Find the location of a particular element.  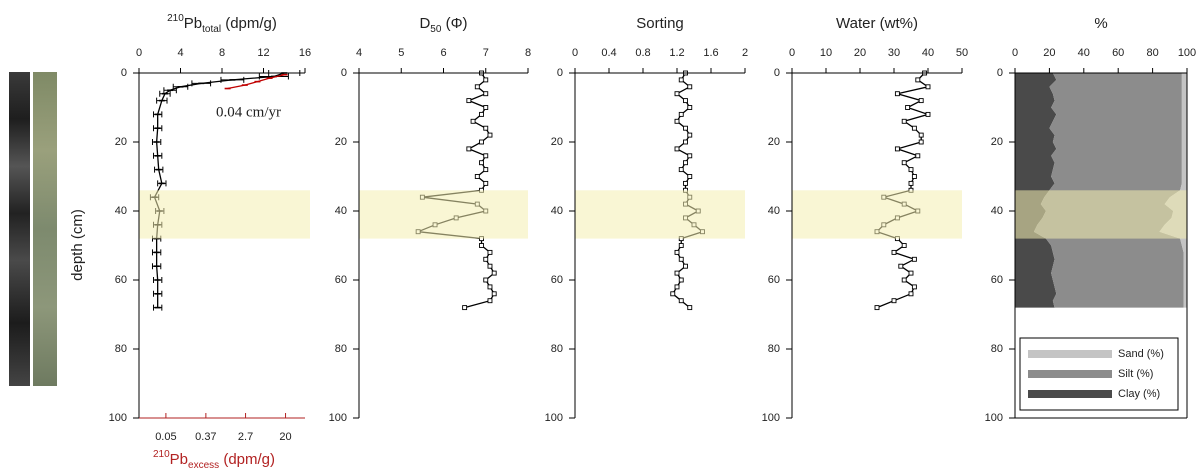

x2-axis-label: 210Pbexcess (dpm/g) is located at coordinates (214, 459).